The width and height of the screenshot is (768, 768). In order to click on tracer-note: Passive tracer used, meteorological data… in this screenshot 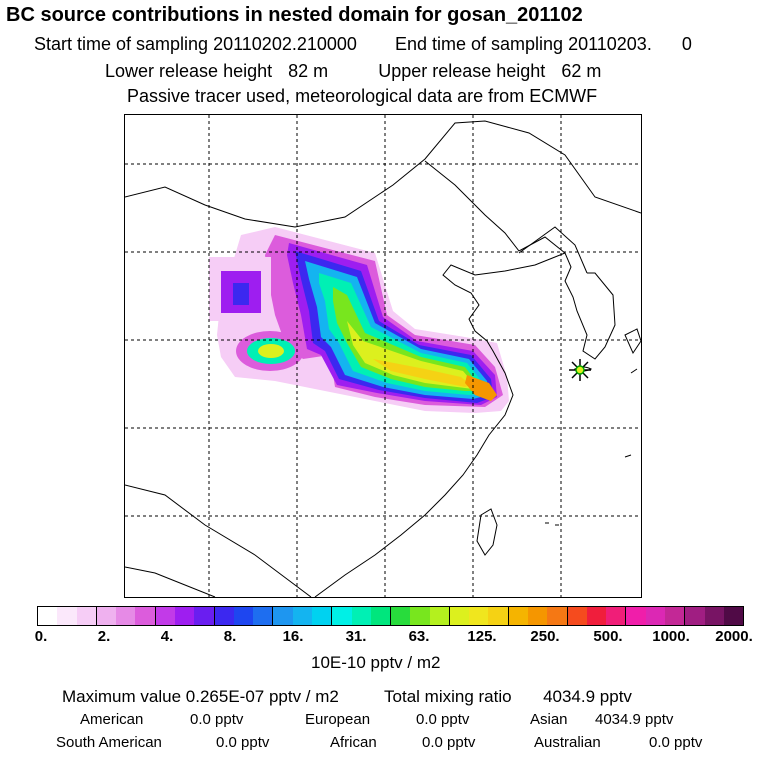, I will do `click(362, 96)`.